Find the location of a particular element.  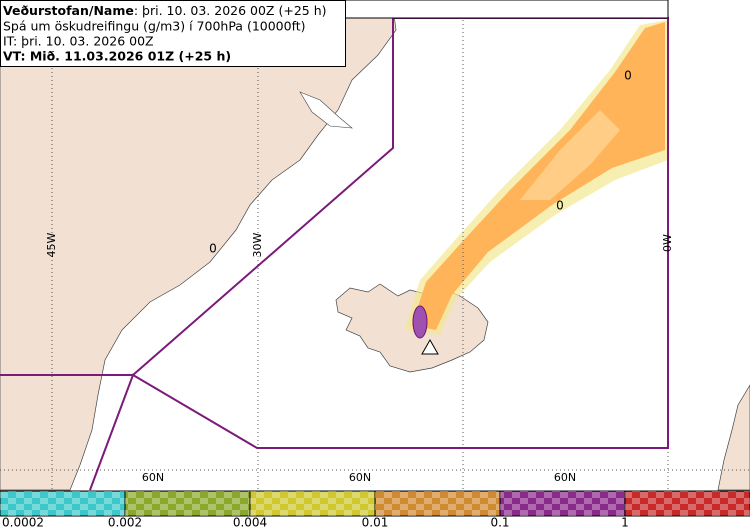

colorbar-label: 0.004 is located at coordinates (250, 523).